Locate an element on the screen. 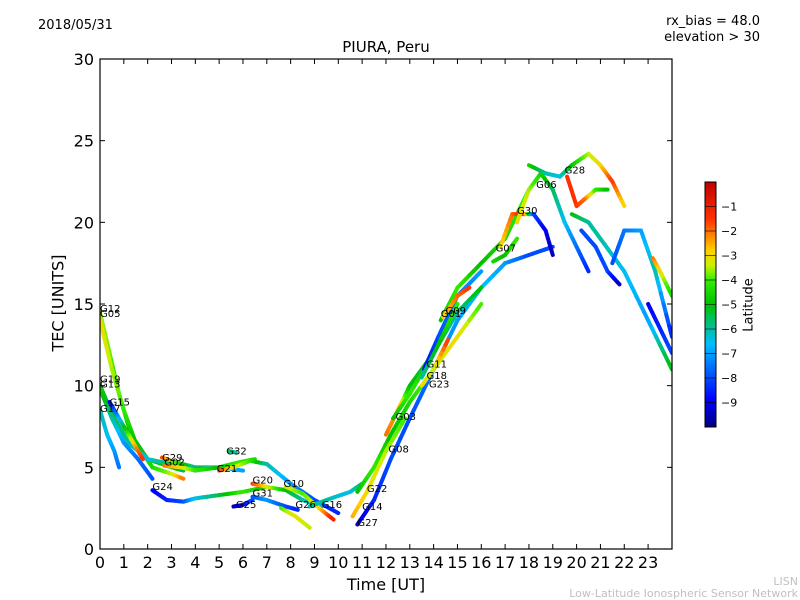  satellite-label: G29 is located at coordinates (172, 458).